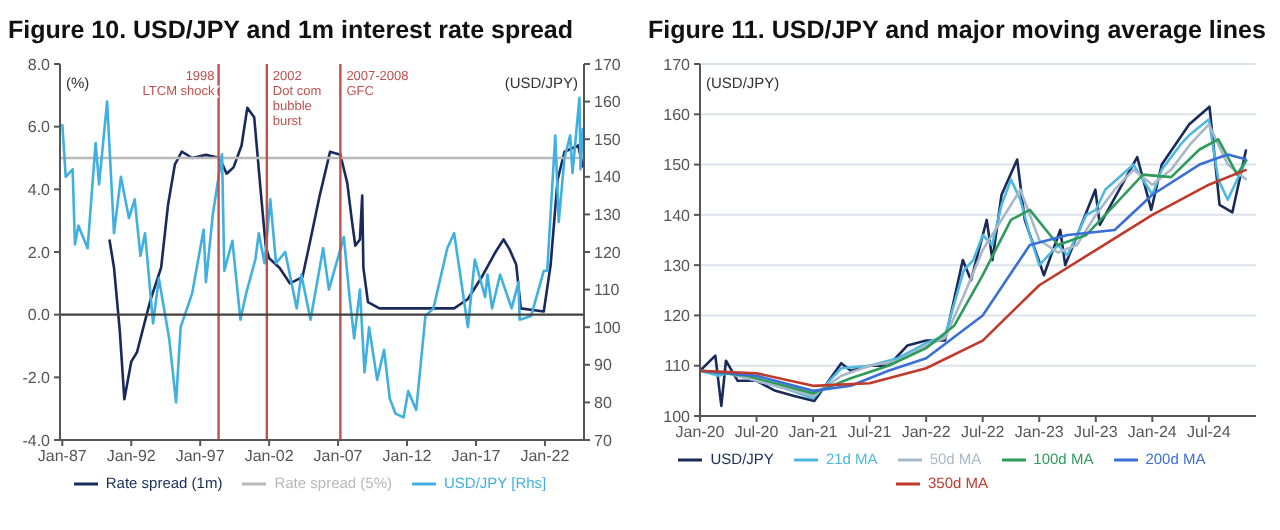  What do you see at coordinates (1096, 432) in the screenshot?
I see `x-tick-label: Jul-23` at bounding box center [1096, 432].